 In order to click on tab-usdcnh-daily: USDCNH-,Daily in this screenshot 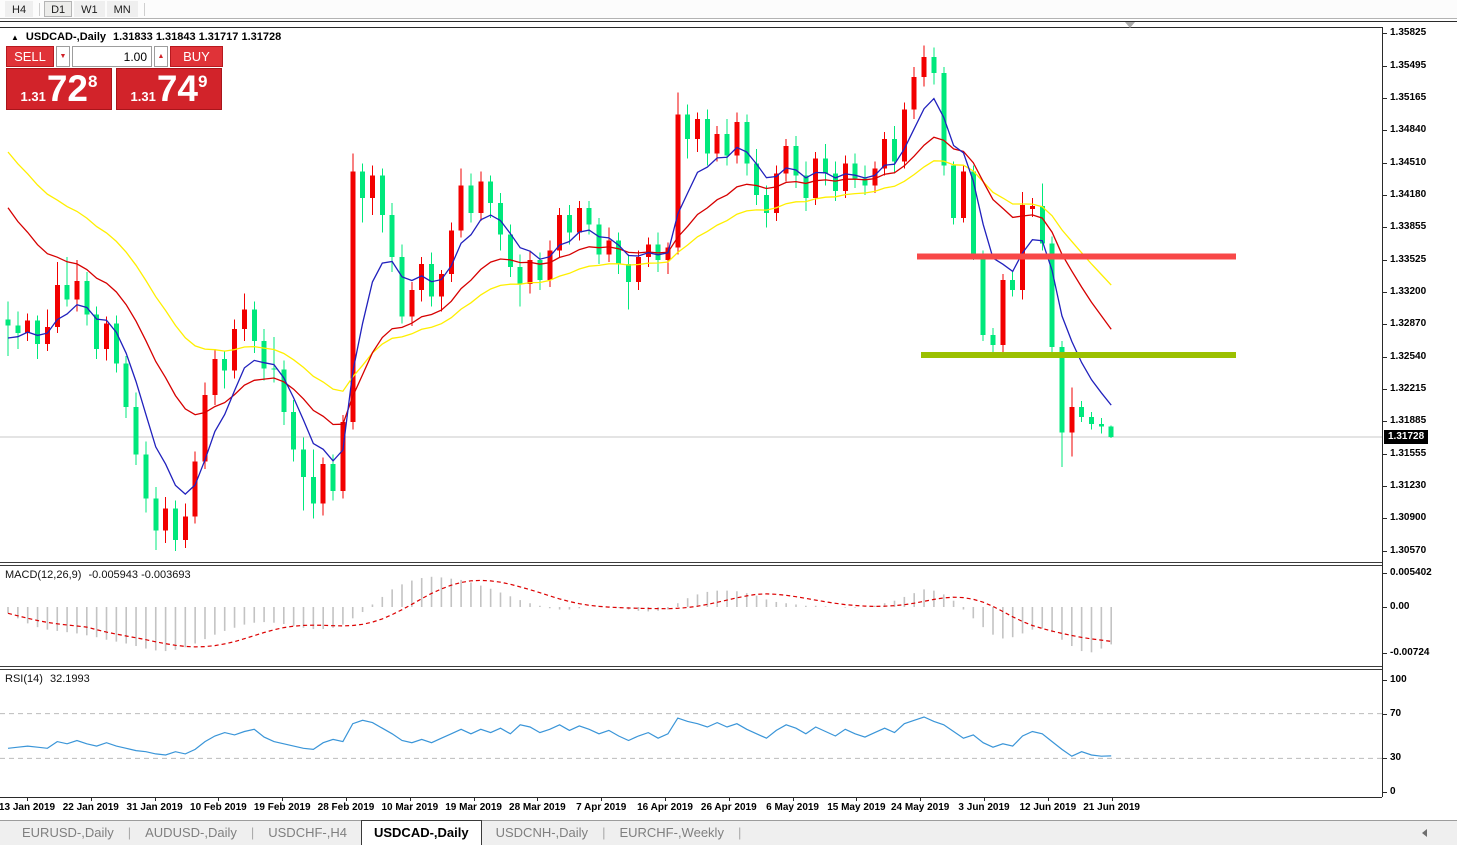, I will do `click(542, 832)`.